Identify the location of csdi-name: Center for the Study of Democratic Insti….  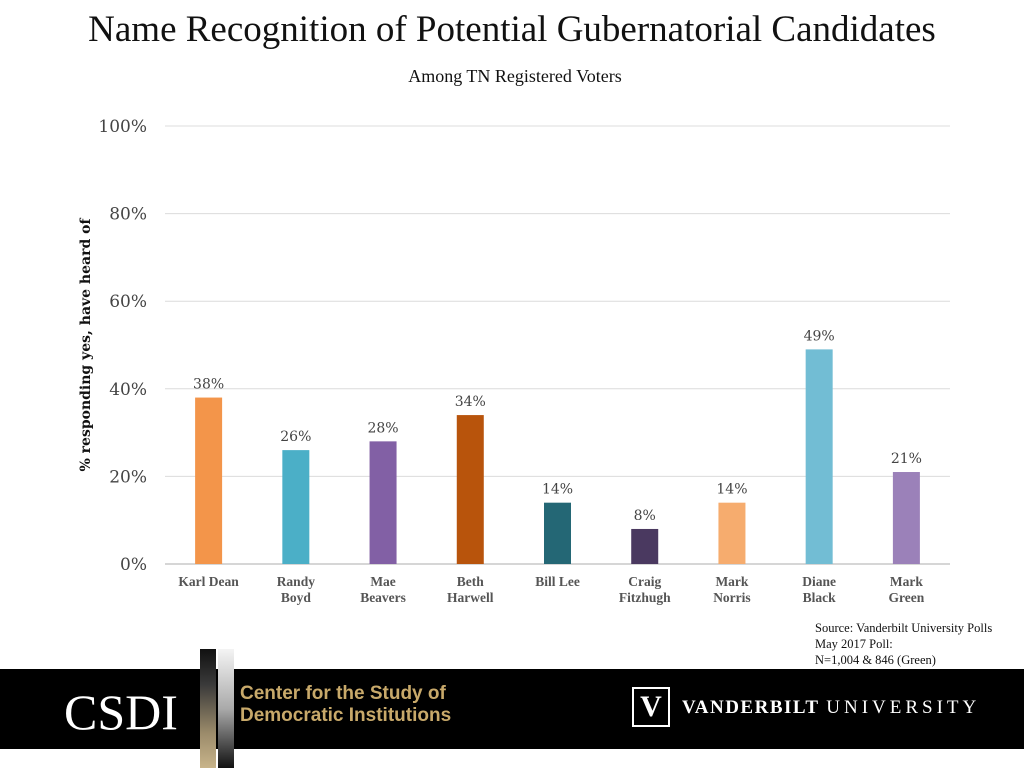
(345, 705).